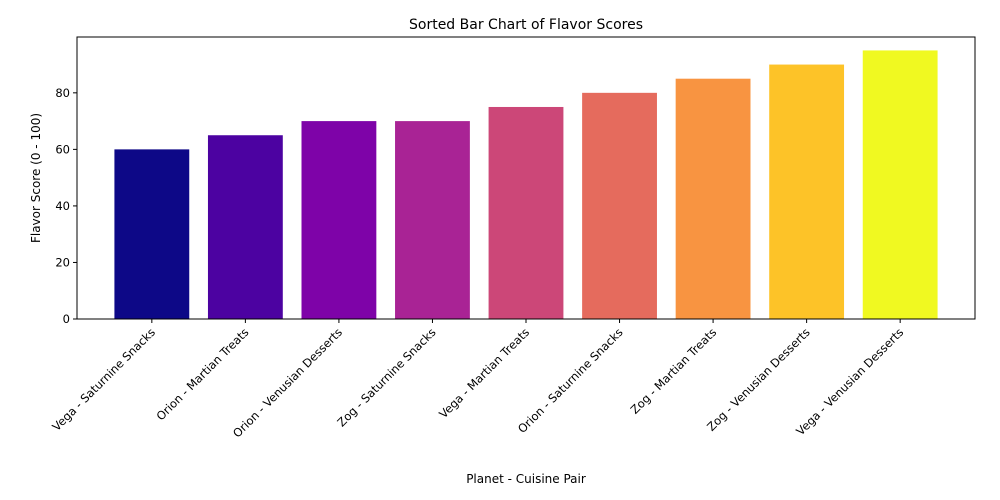 The height and width of the screenshot is (500, 1000). I want to click on x-tick-label: Vega - Martian Treats, so click(484, 373).